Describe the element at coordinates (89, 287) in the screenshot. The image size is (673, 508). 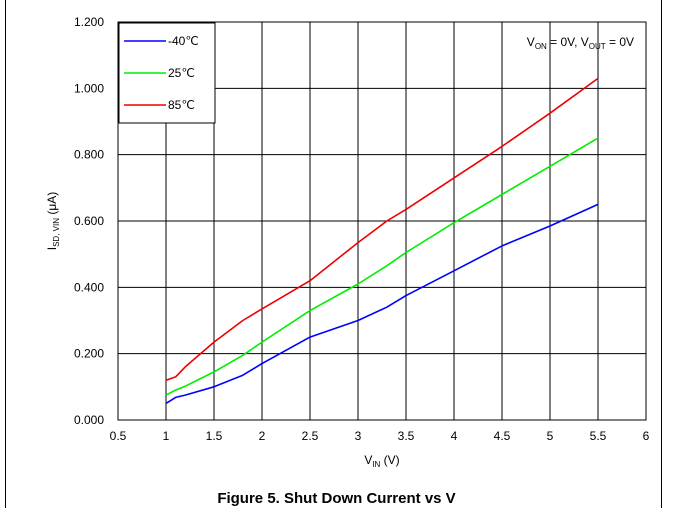
I see `y-tick-label: 0.400` at that location.